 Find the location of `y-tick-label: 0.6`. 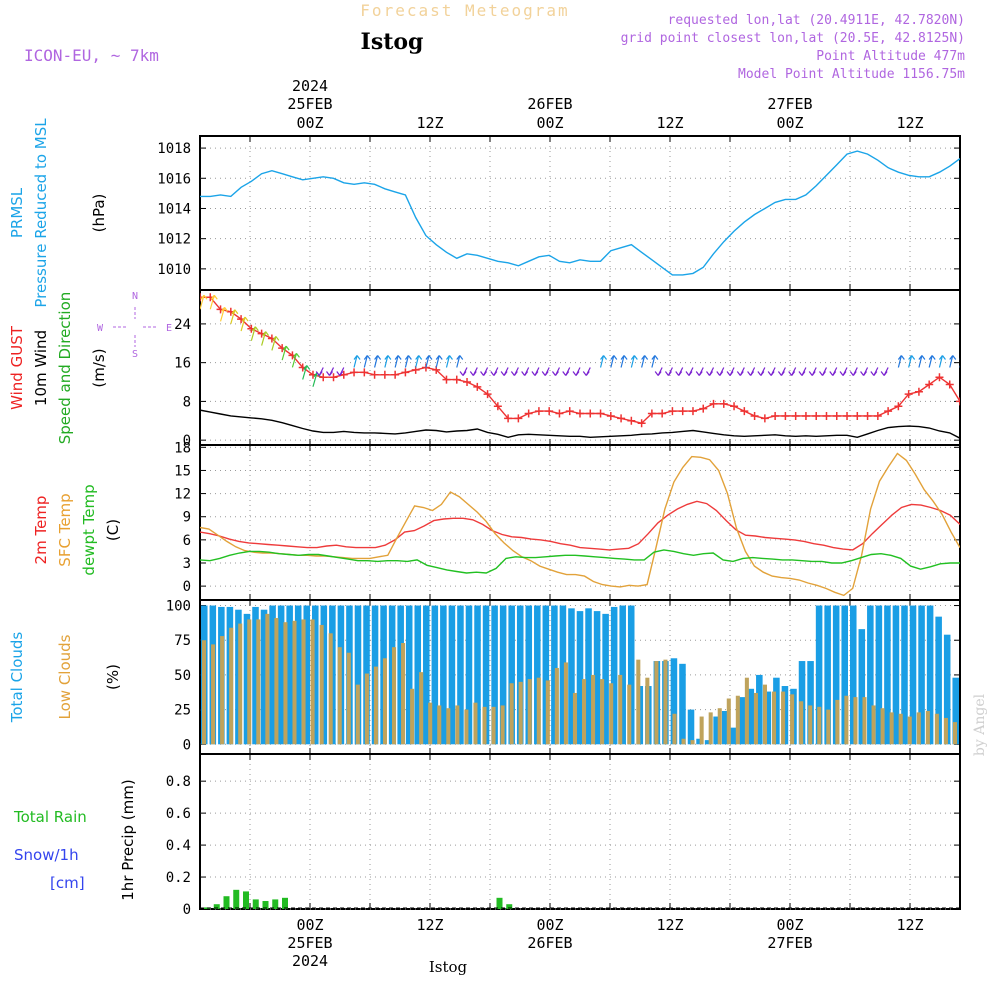

y-tick-label: 0.6 is located at coordinates (178, 814).